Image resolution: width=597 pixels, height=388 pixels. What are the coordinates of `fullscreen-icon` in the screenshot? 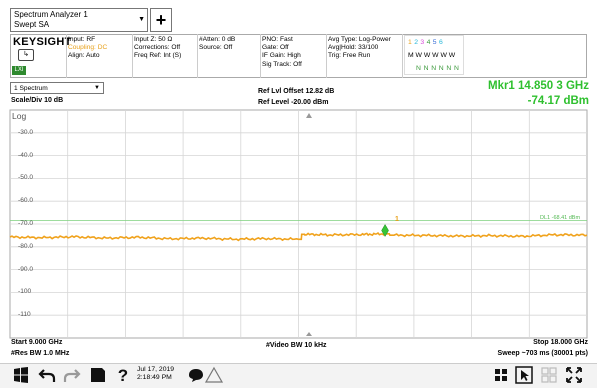 It's located at (574, 375).